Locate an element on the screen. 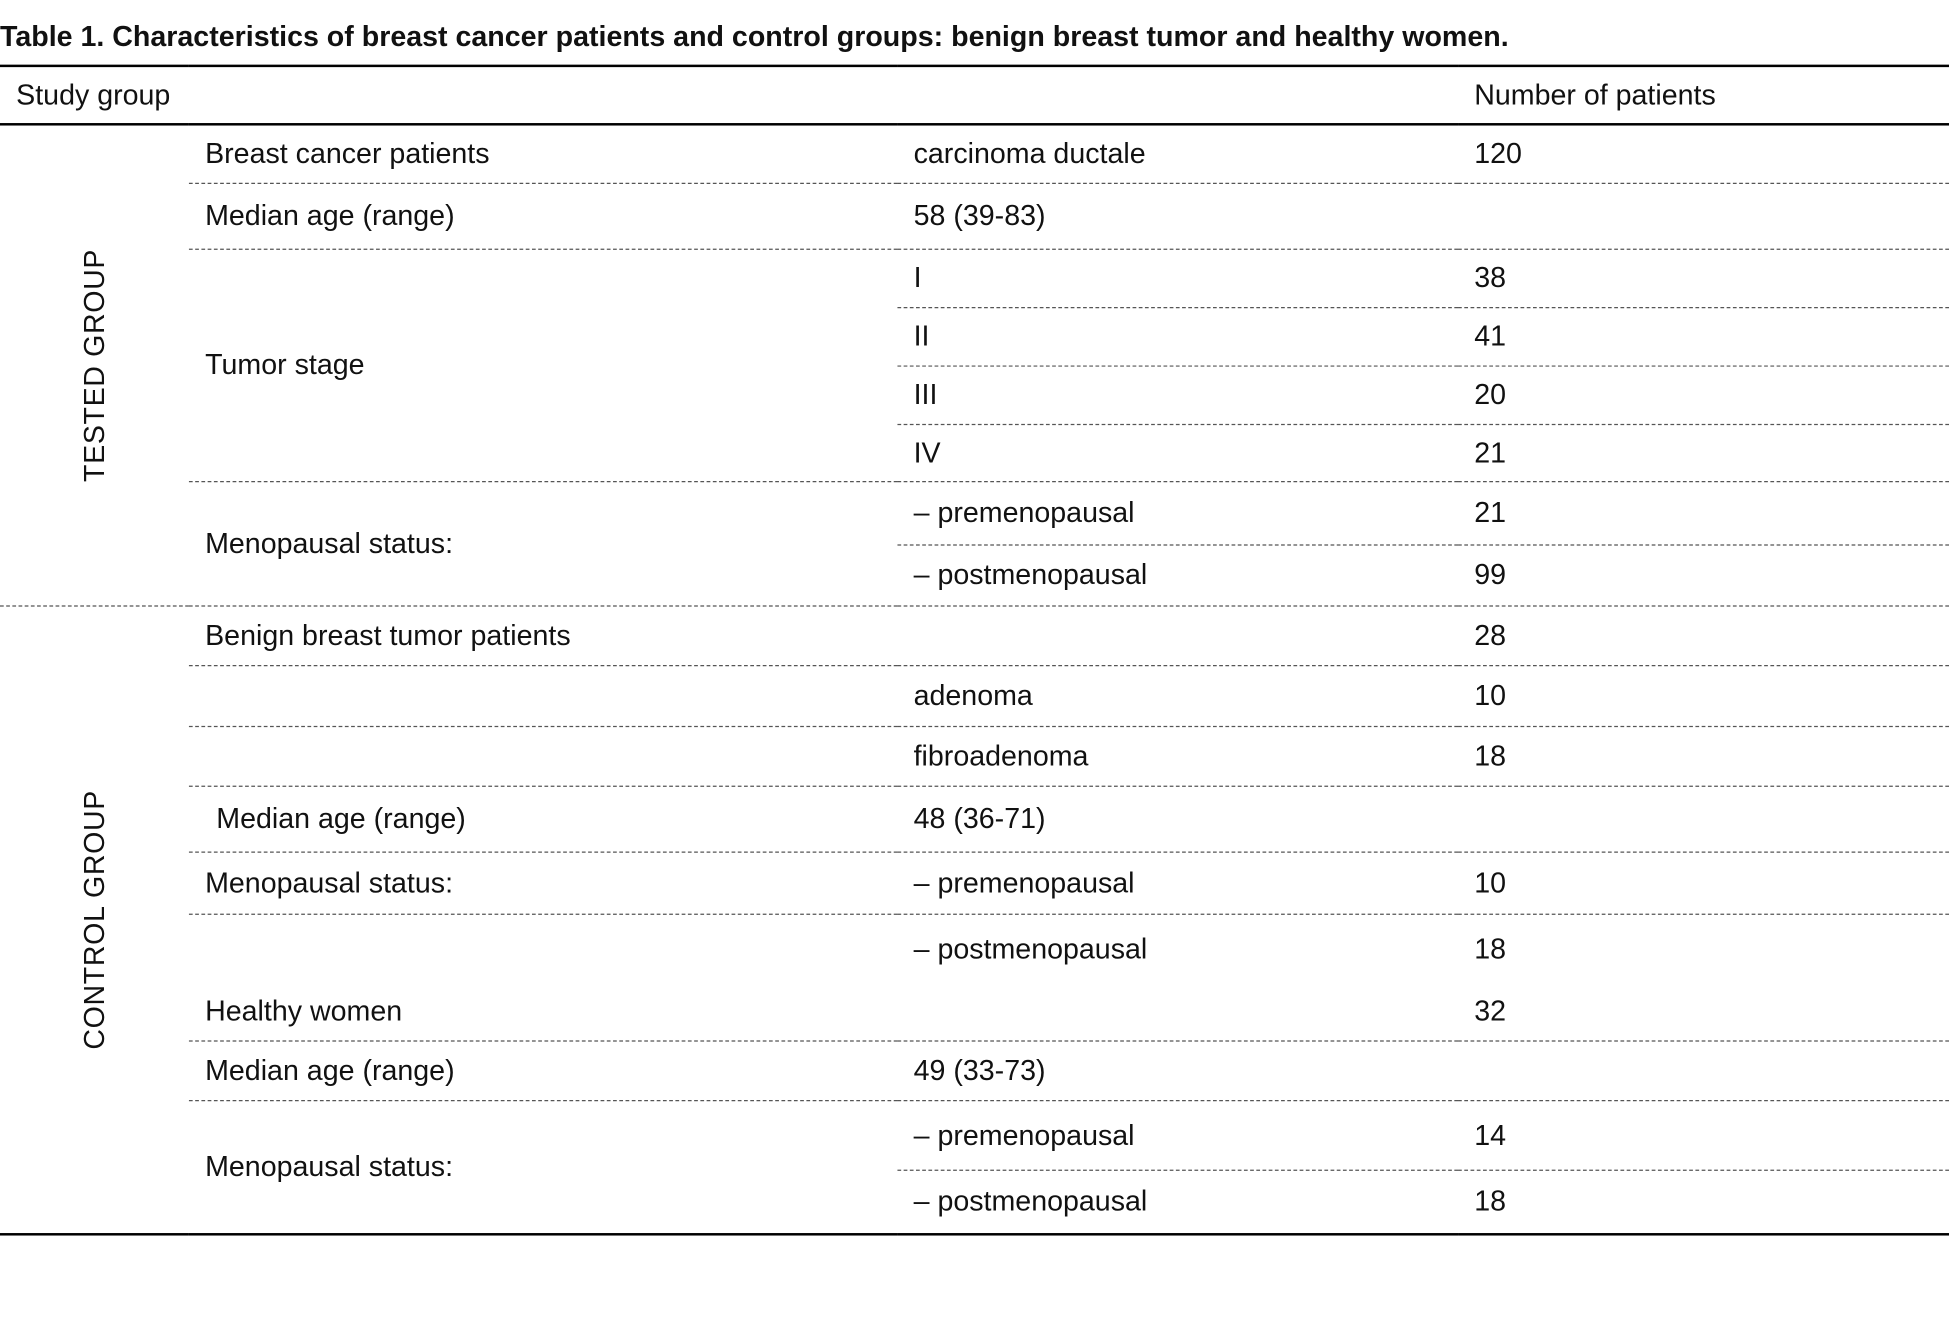 The height and width of the screenshot is (1318, 1949). healthy-count: 32 is located at coordinates (1703, 1012).